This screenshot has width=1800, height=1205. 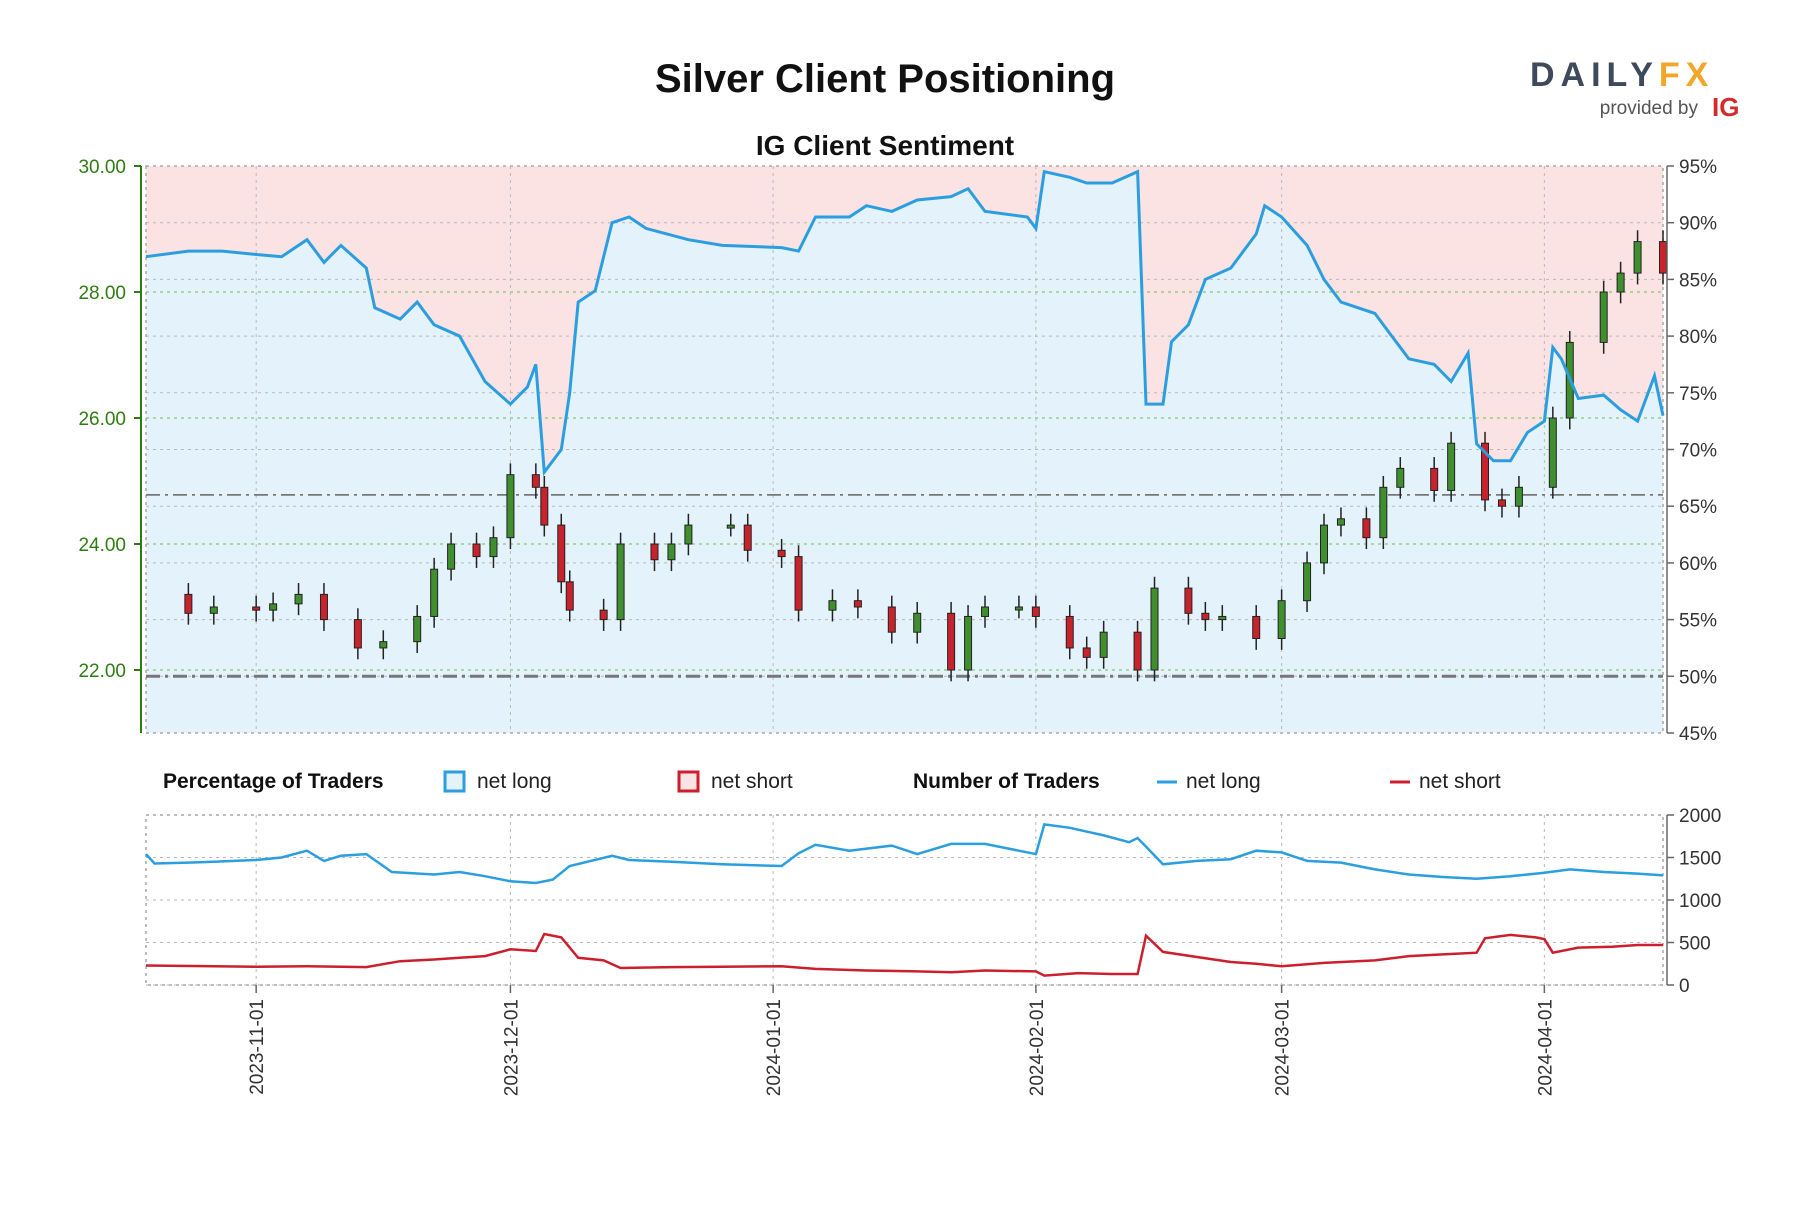 I want to click on date-tick-label: 2024-03-01, so click(x=1283, y=1047).